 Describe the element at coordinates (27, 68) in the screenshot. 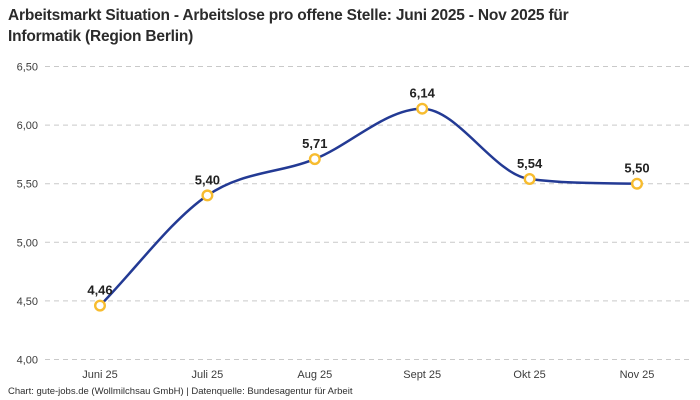

I see `y-axis-tick-label: 6,50` at that location.